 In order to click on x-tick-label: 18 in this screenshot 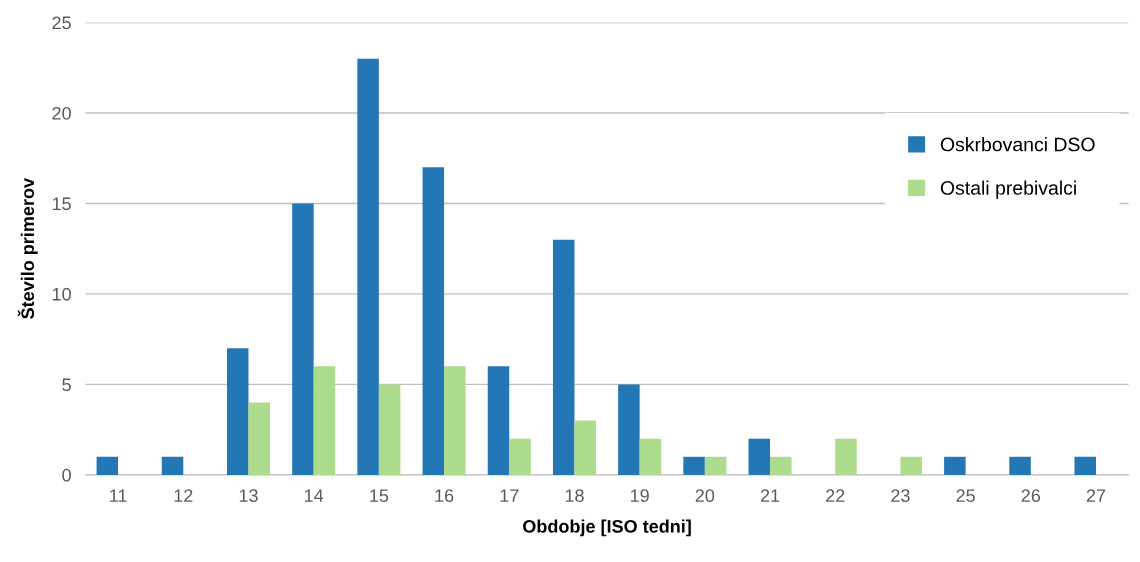, I will do `click(574, 496)`.